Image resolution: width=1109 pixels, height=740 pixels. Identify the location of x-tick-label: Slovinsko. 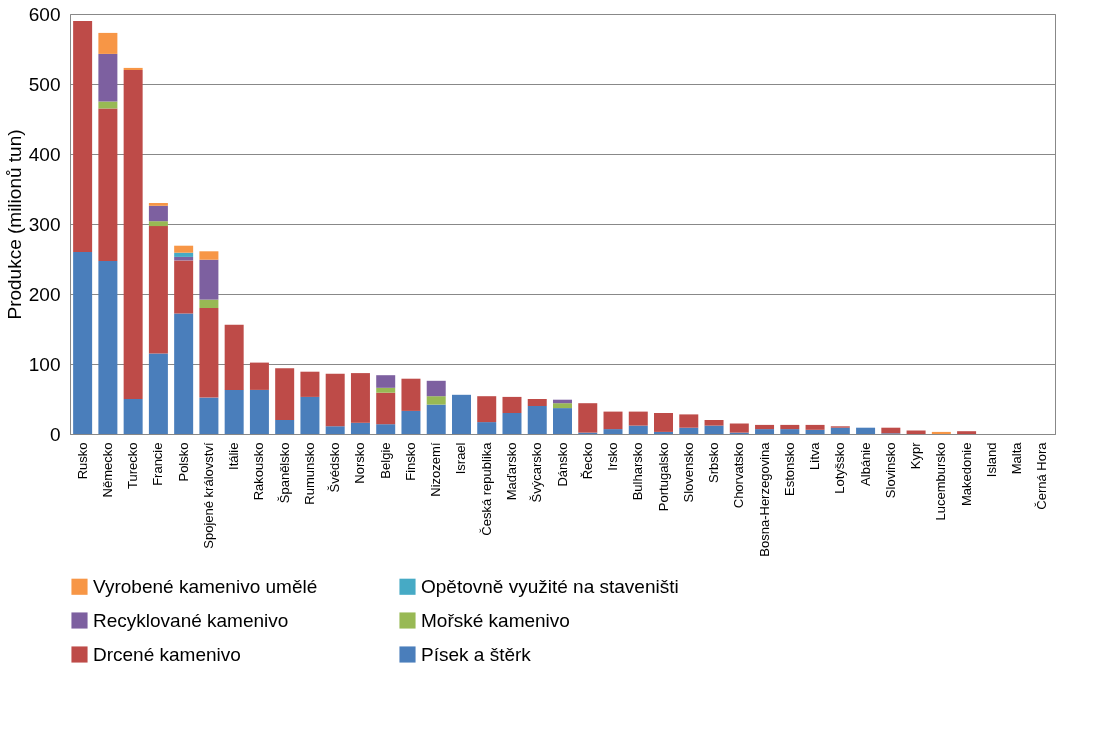
(890, 470).